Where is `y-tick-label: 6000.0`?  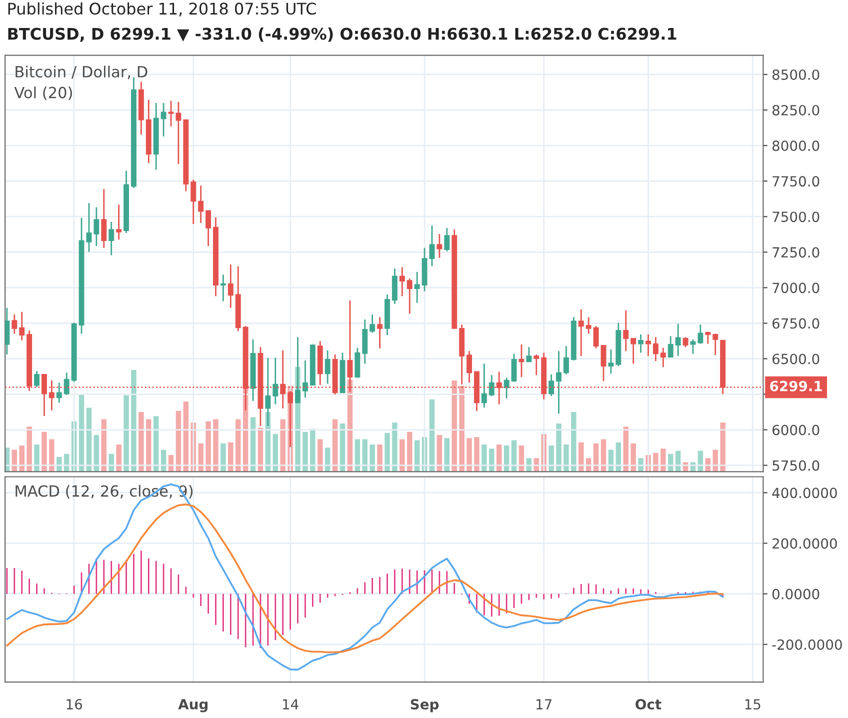 y-tick-label: 6000.0 is located at coordinates (796, 430).